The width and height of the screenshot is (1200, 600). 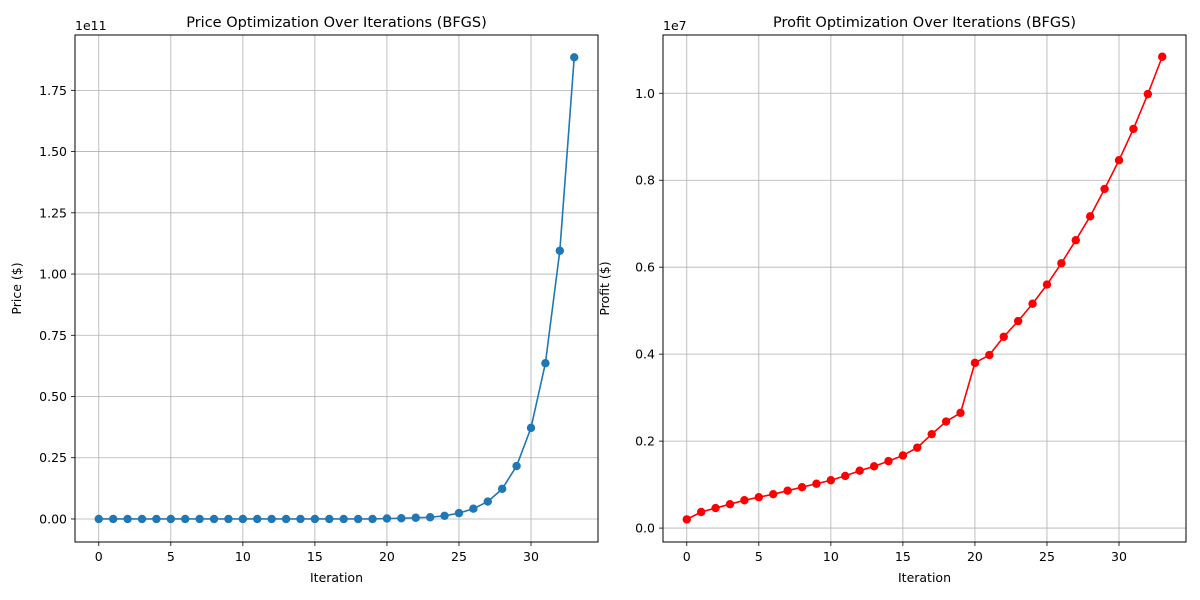 What do you see at coordinates (531, 556) in the screenshot?
I see `price-x-tick-label: 30` at bounding box center [531, 556].